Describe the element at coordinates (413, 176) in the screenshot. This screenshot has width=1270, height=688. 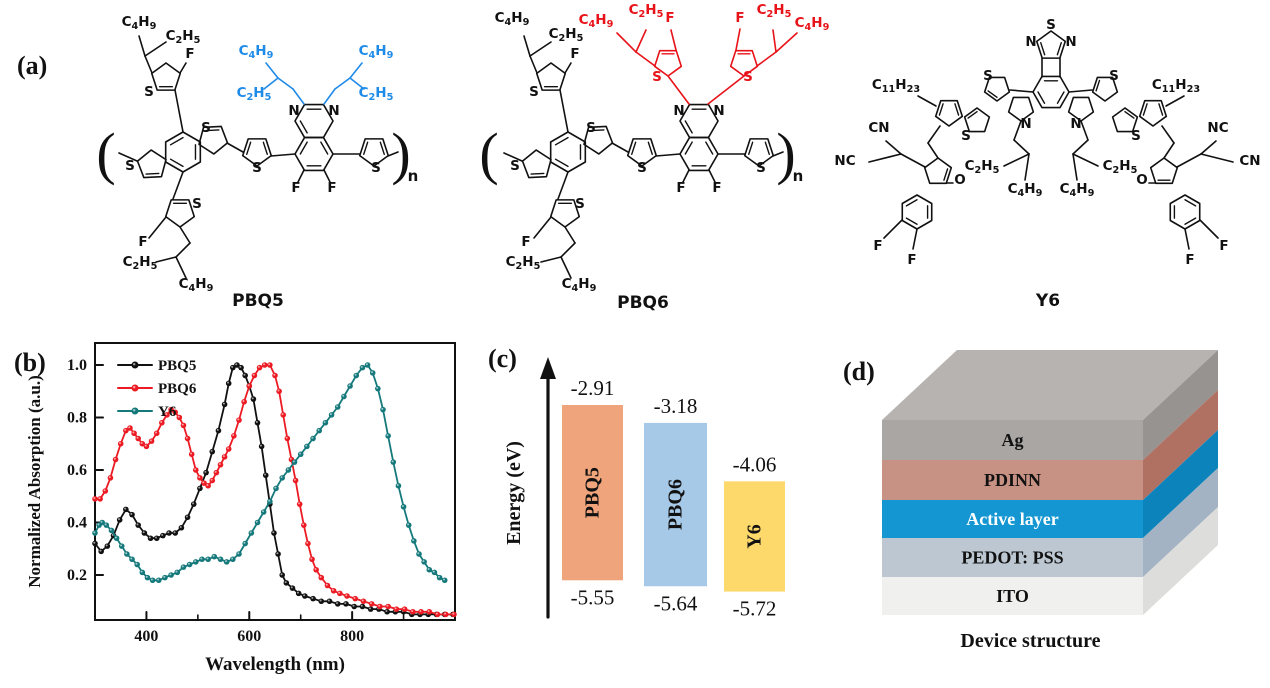
I see `repeat-subscript: n` at that location.